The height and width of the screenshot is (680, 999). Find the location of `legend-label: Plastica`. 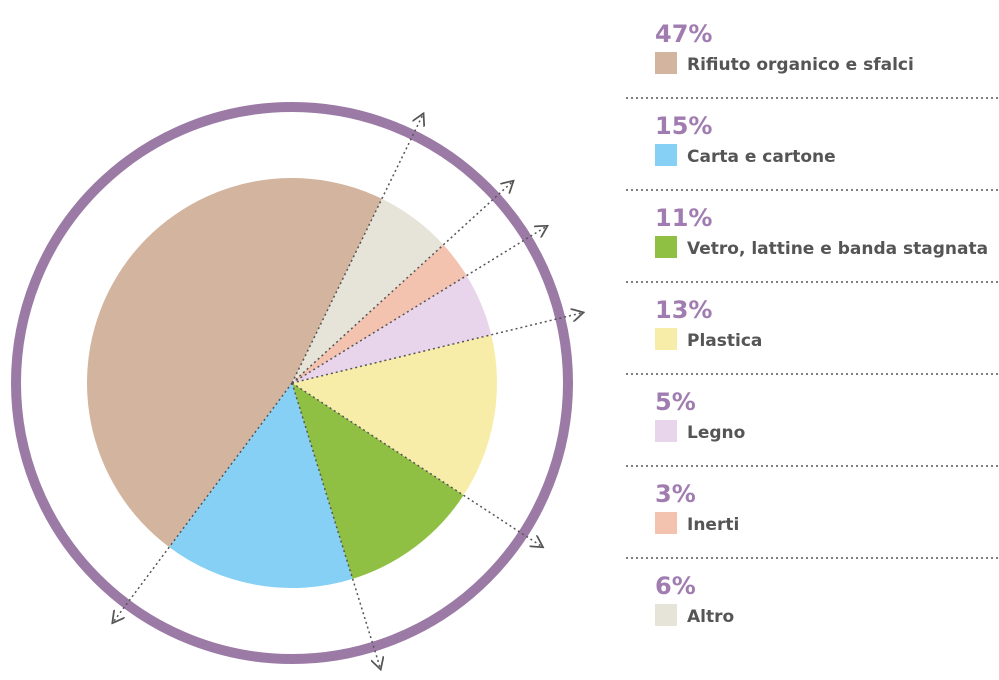

legend-label: Plastica is located at coordinates (724, 341).